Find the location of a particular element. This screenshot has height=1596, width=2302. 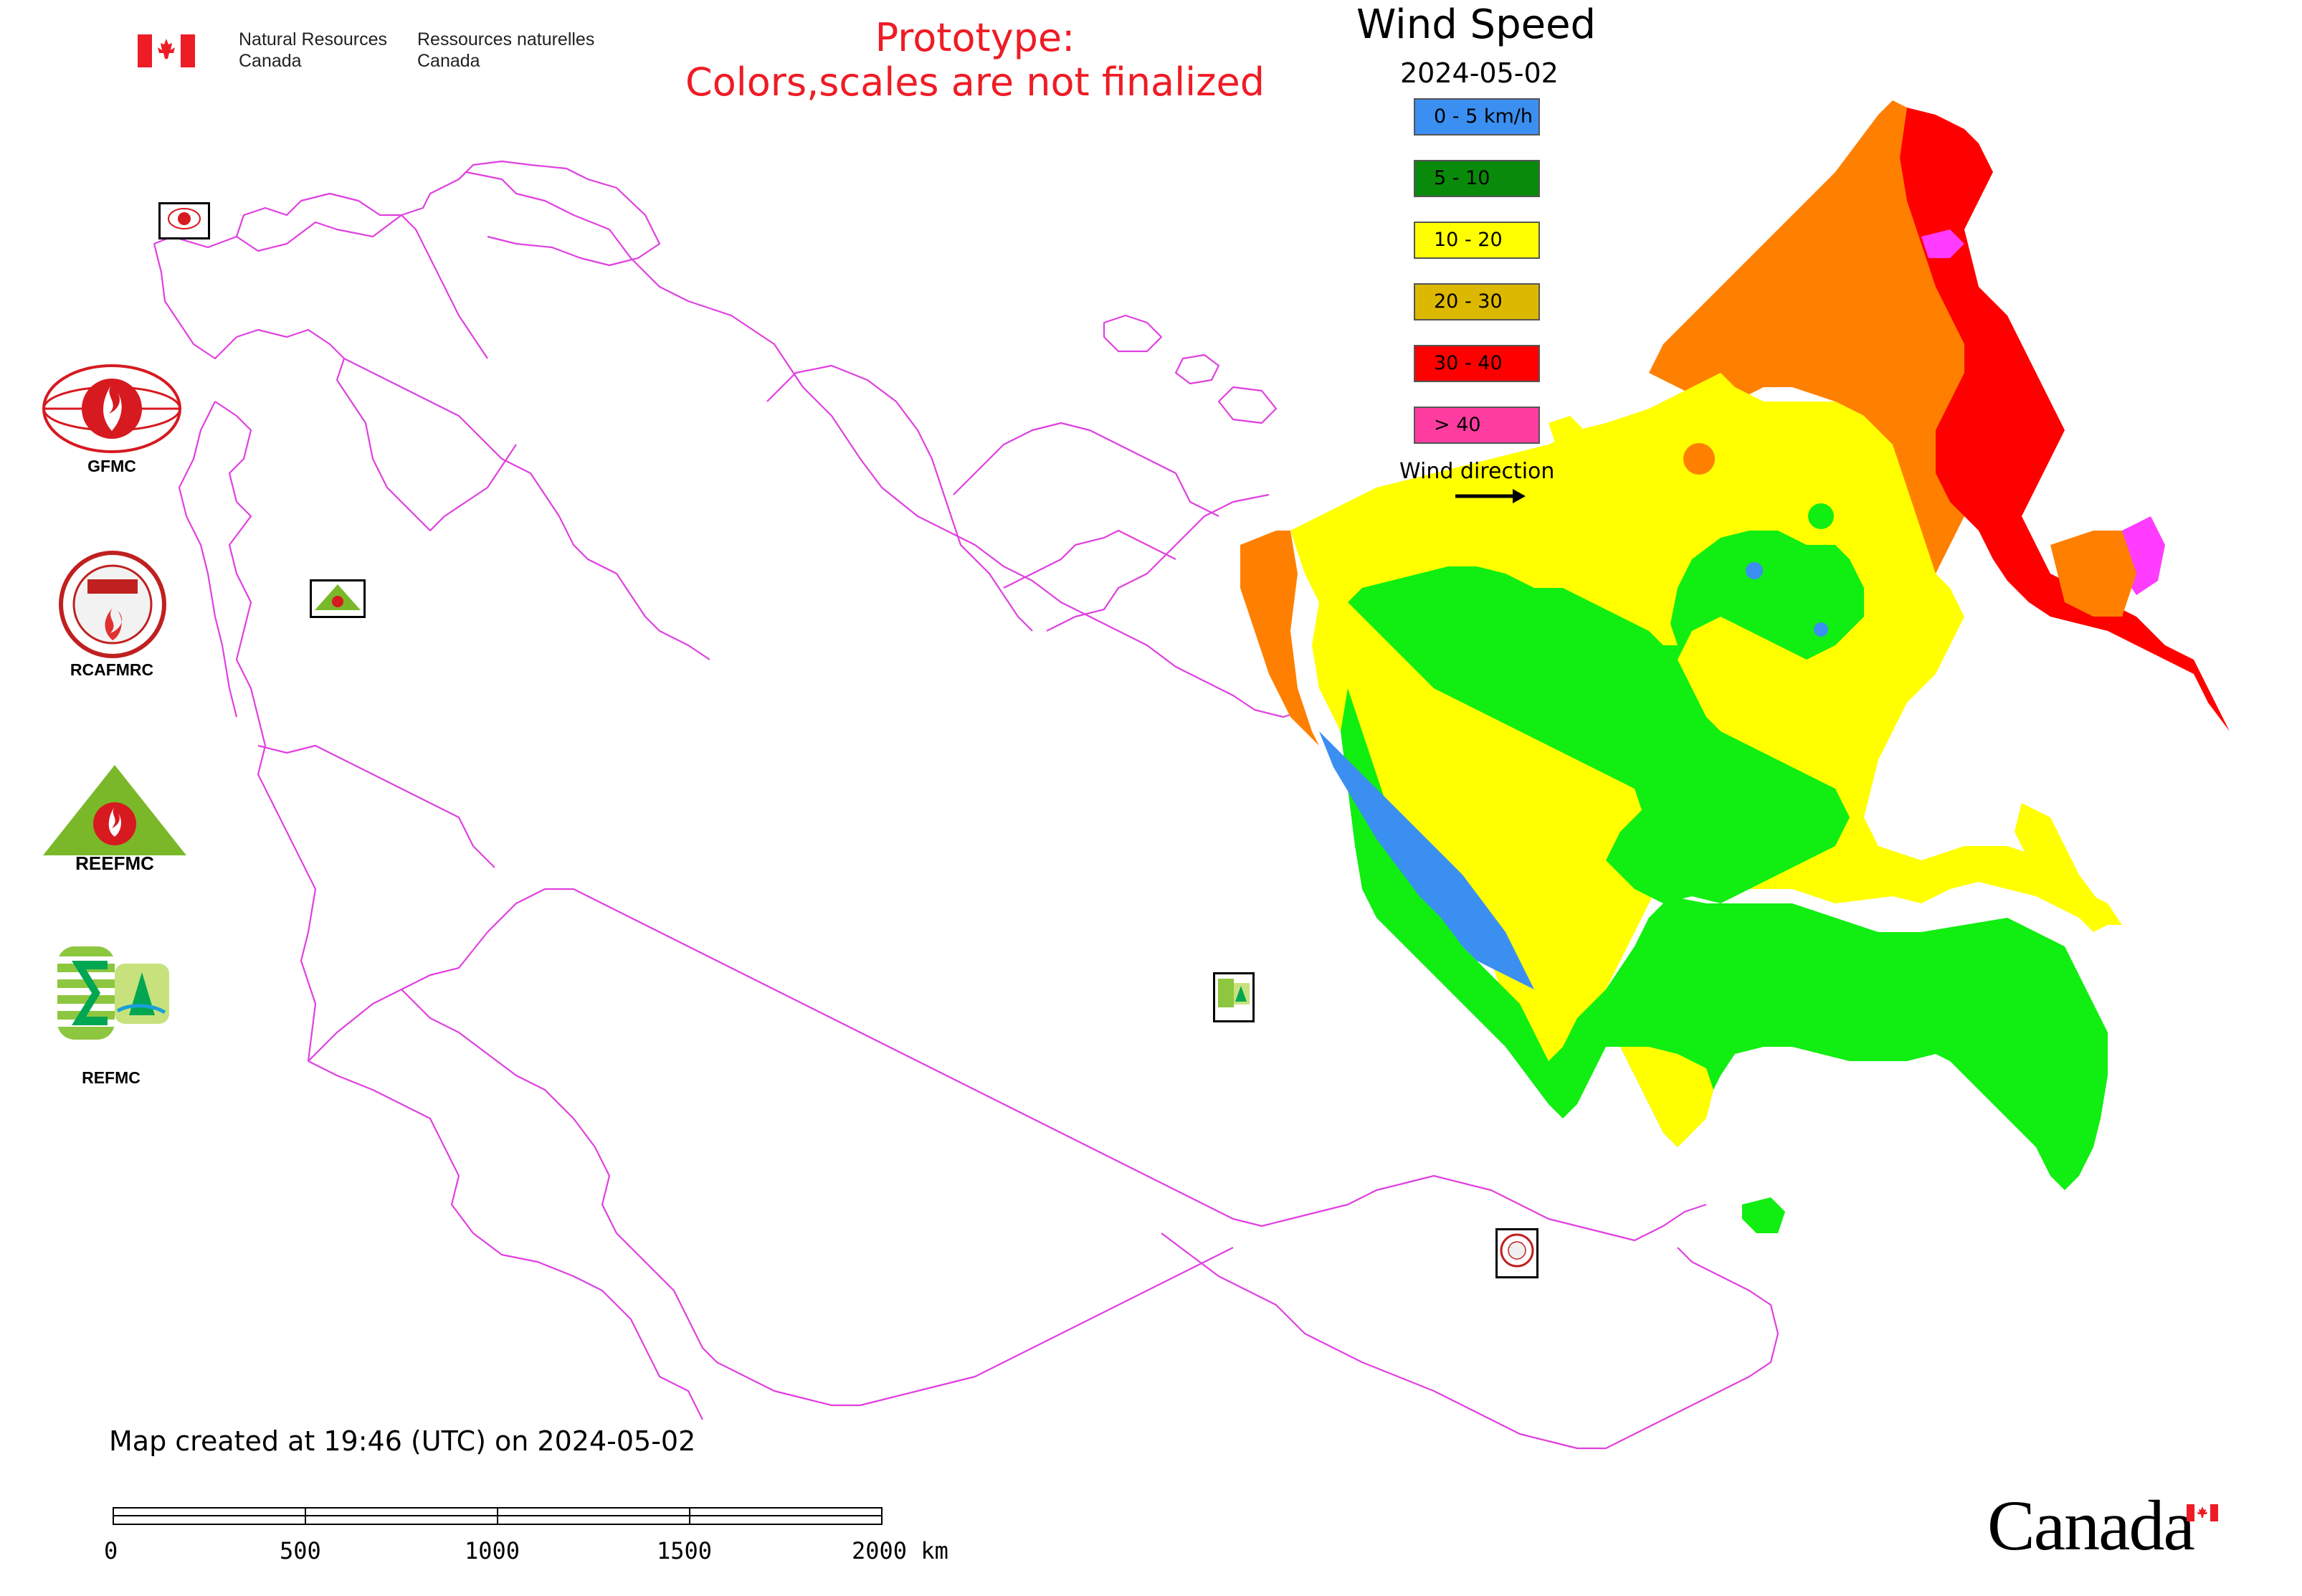

border-arctic-islands is located at coordinates (1133, 333).